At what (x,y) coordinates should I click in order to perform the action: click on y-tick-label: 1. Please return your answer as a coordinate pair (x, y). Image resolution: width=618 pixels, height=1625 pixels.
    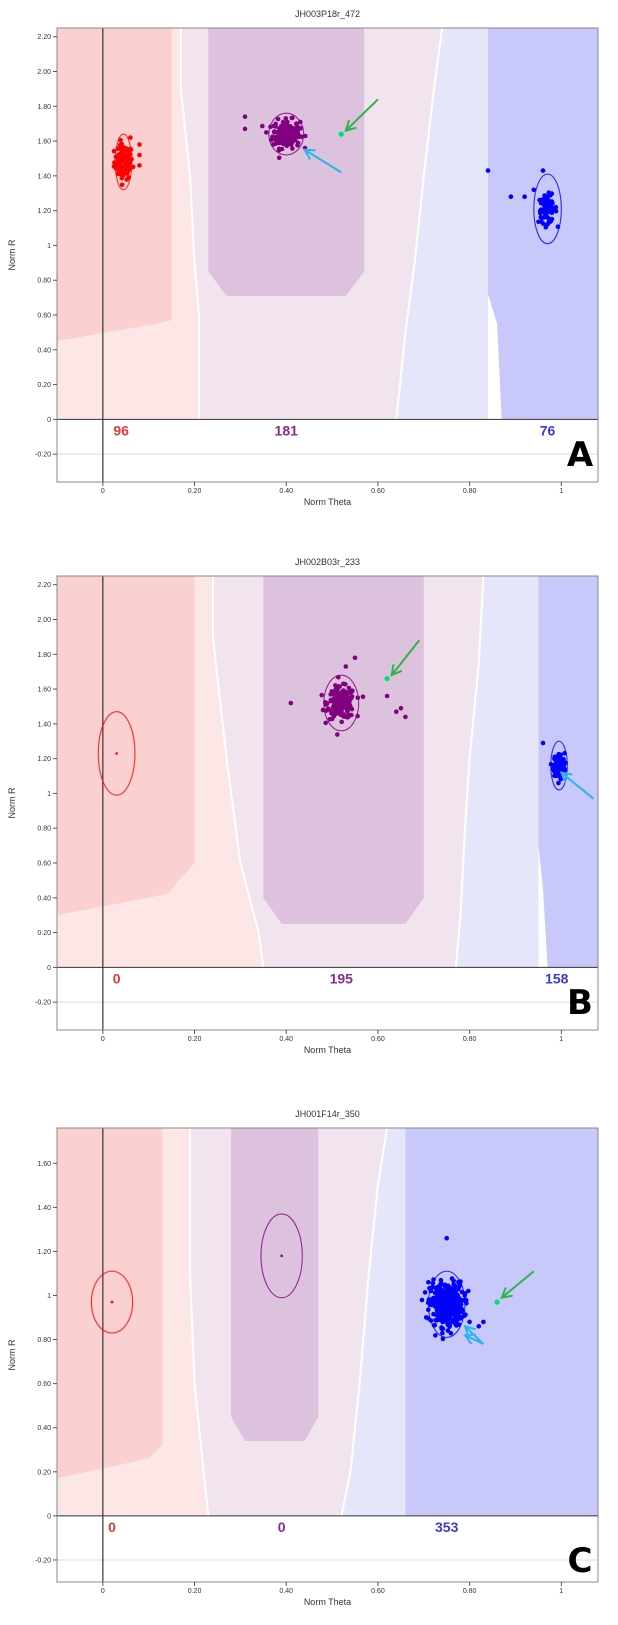
    Looking at the image, I should click on (49, 794).